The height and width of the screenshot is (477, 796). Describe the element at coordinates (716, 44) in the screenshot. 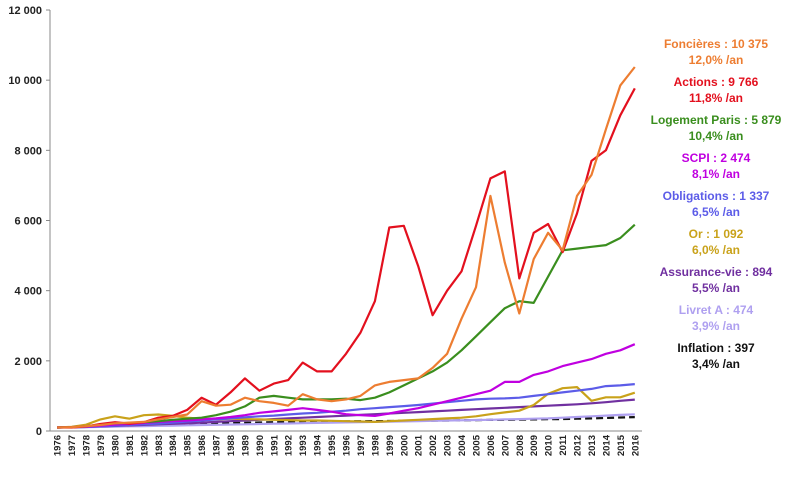

I see `legend-value: Foncières : 10 375` at that location.